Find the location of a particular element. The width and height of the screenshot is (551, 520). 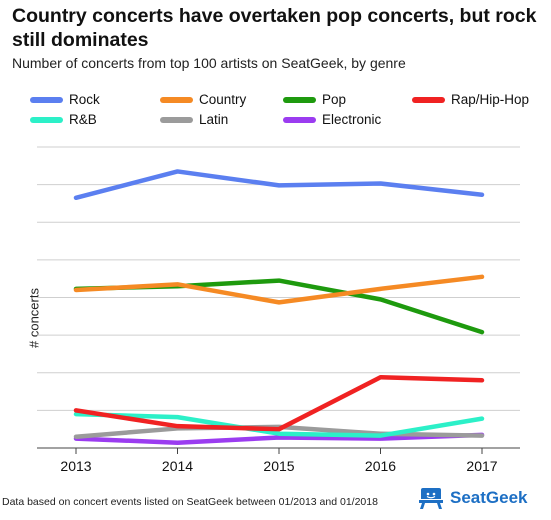

seatgeek-logo: SeatGeek is located at coordinates (473, 498).